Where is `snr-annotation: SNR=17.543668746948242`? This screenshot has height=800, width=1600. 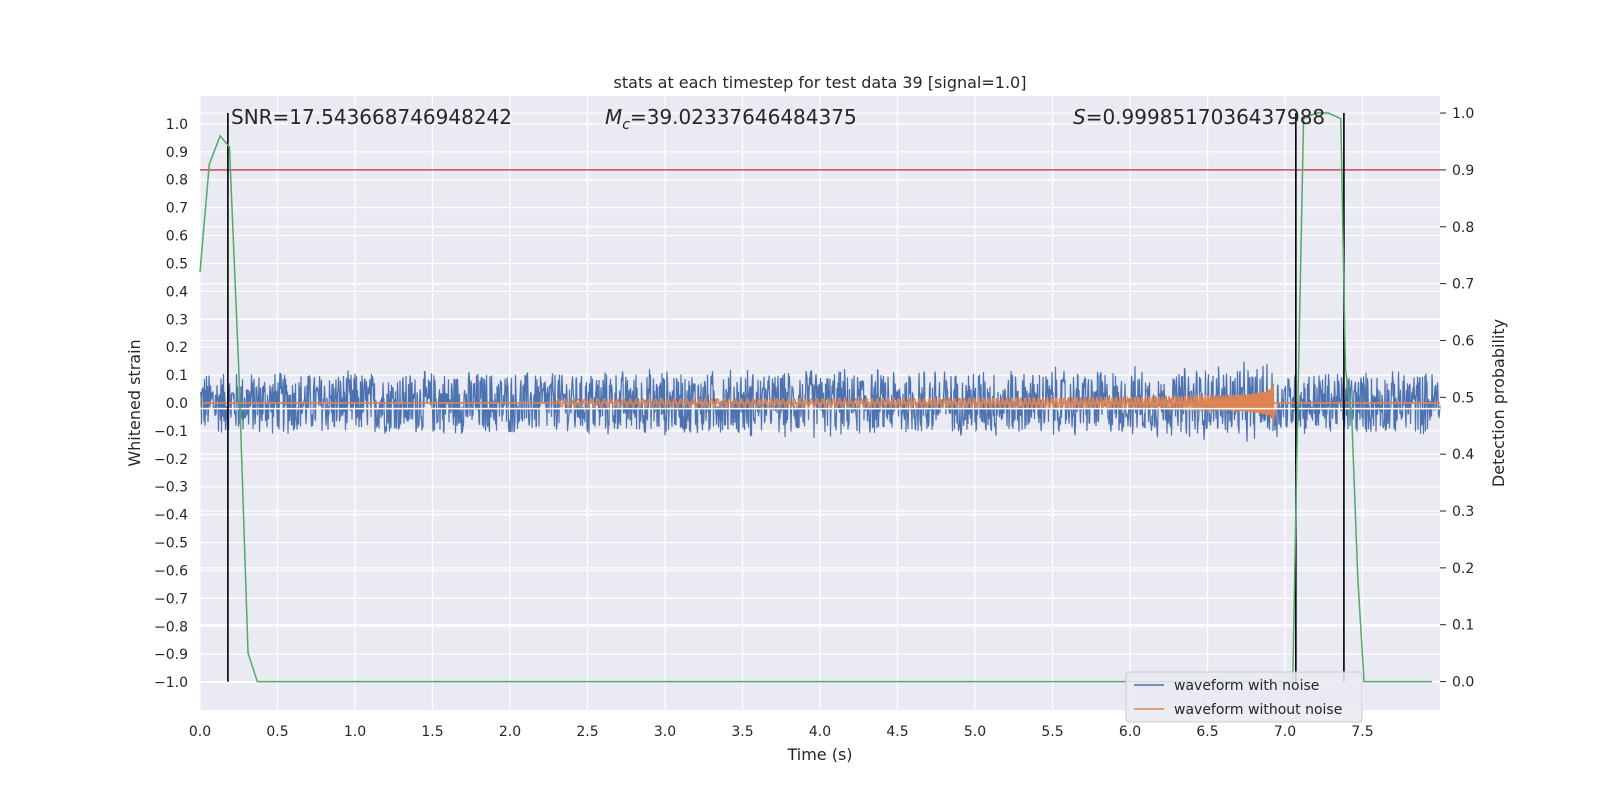 snr-annotation: SNR=17.543668746948242 is located at coordinates (371, 117).